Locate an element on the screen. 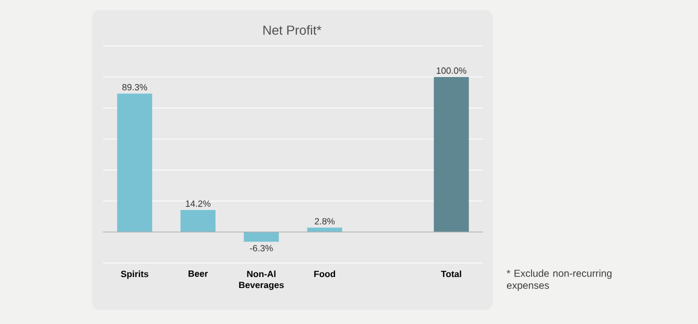 The width and height of the screenshot is (698, 324). x-tick-label: Total is located at coordinates (451, 274).